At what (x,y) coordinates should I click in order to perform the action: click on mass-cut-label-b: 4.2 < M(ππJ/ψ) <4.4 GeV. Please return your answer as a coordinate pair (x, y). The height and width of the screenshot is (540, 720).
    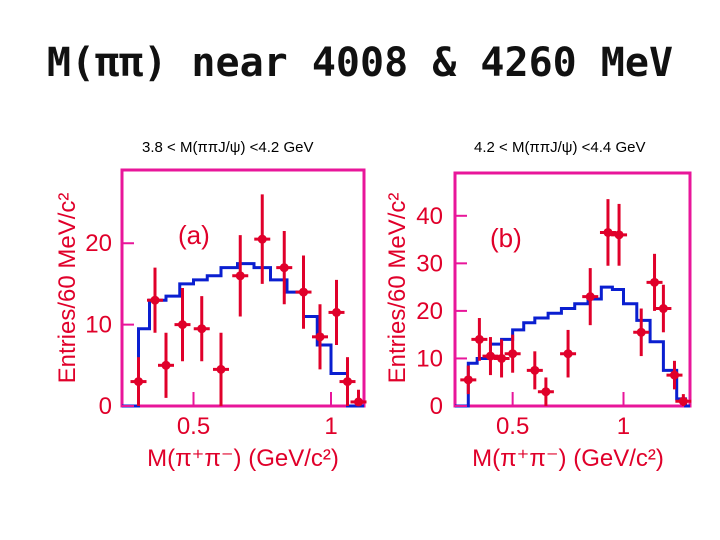
    Looking at the image, I should click on (560, 147).